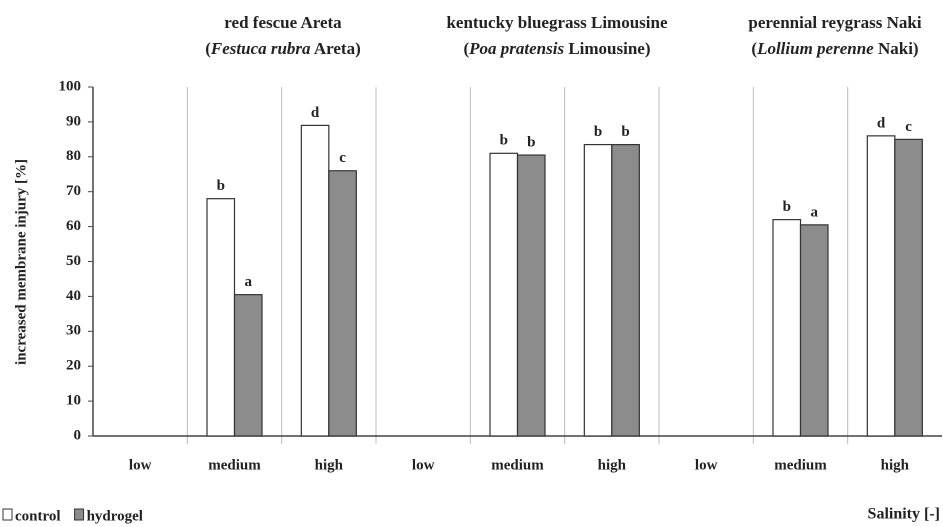 This screenshot has height=527, width=943. Describe the element at coordinates (516, 48) in the screenshot. I see `group-subtitle-part: Poa pratensis` at that location.